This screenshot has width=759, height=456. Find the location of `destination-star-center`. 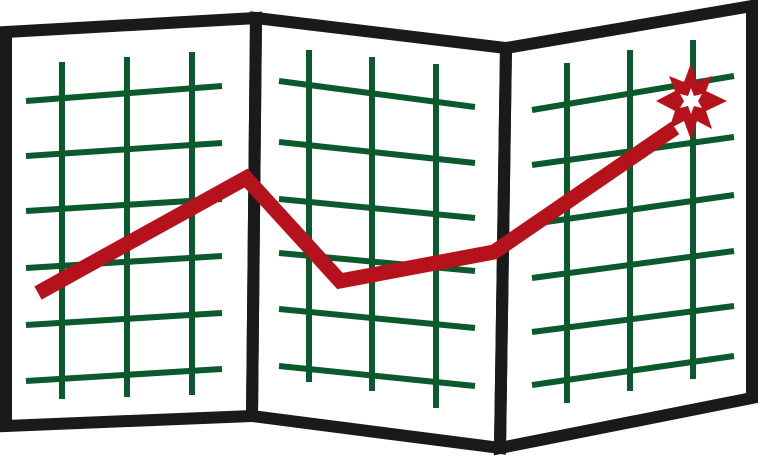

destination-star-center is located at coordinates (691, 101).